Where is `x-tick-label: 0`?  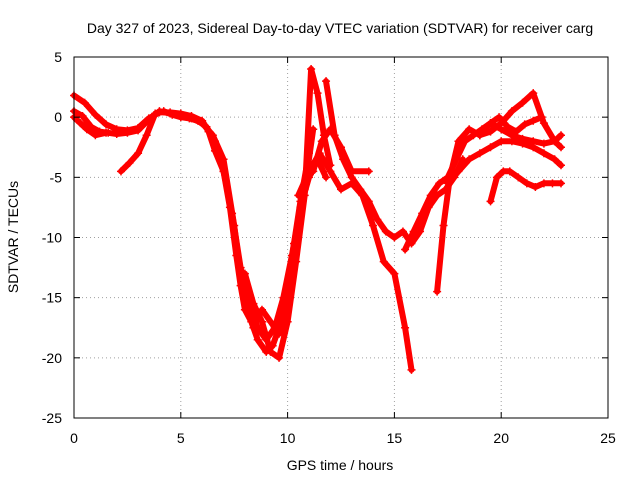
x-tick-label: 0 is located at coordinates (74, 438).